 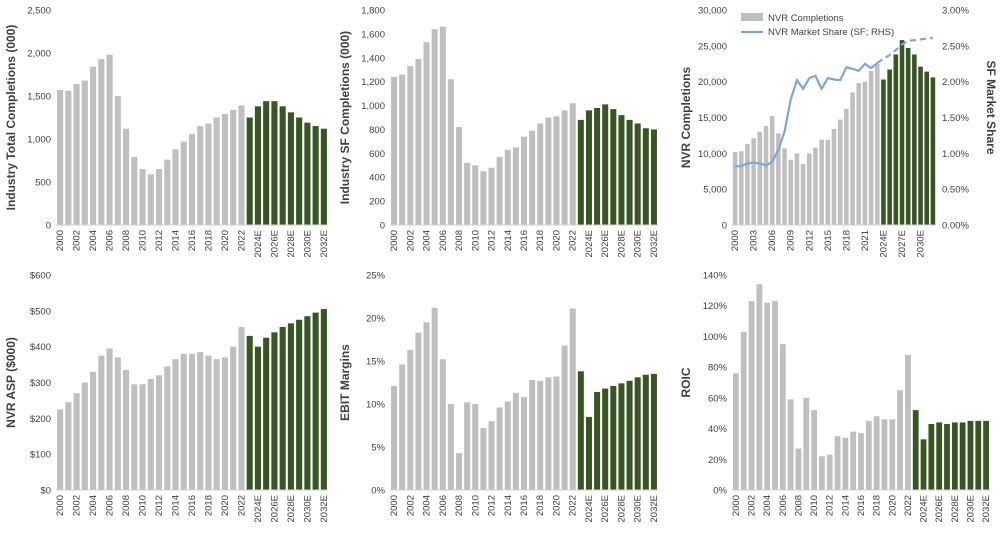 I want to click on y-tick-label: 25,000, so click(x=712, y=46).